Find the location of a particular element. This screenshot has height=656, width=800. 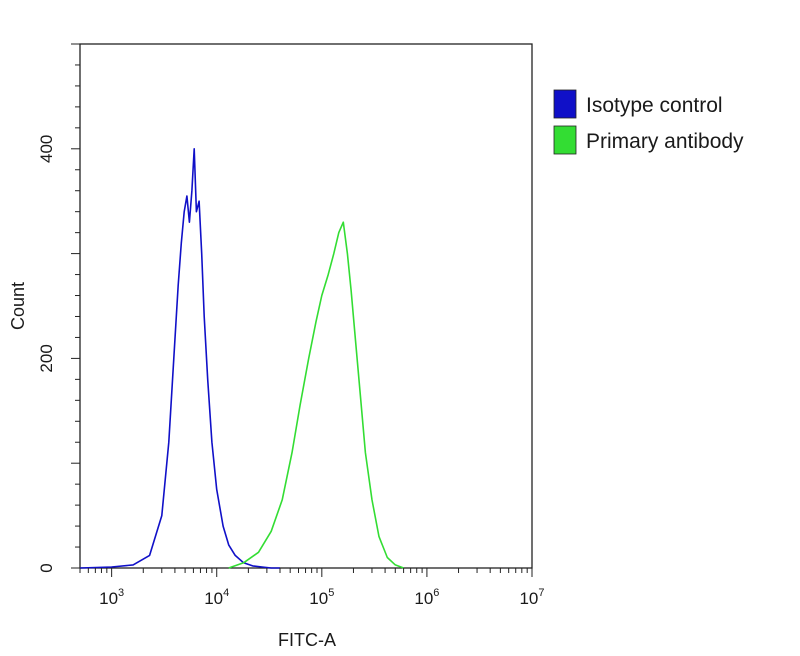

x-tick-exponent: 6 is located at coordinates (436, 593).